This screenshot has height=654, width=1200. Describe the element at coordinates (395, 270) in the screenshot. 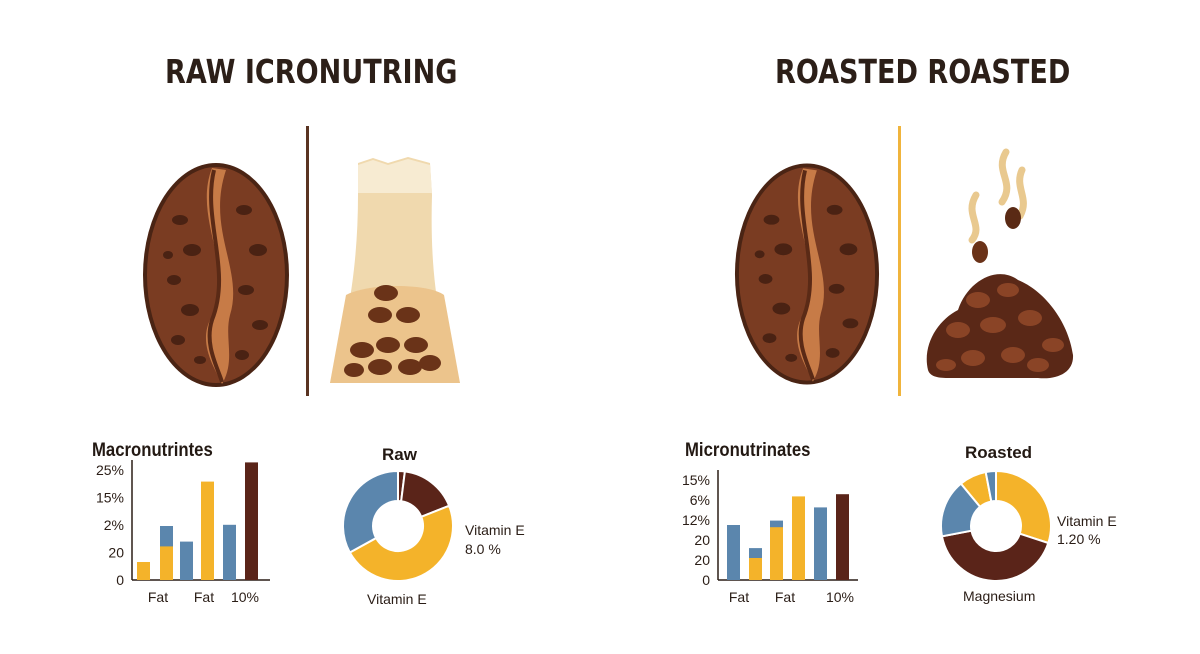

I see `raw-grain-cup-icon` at that location.